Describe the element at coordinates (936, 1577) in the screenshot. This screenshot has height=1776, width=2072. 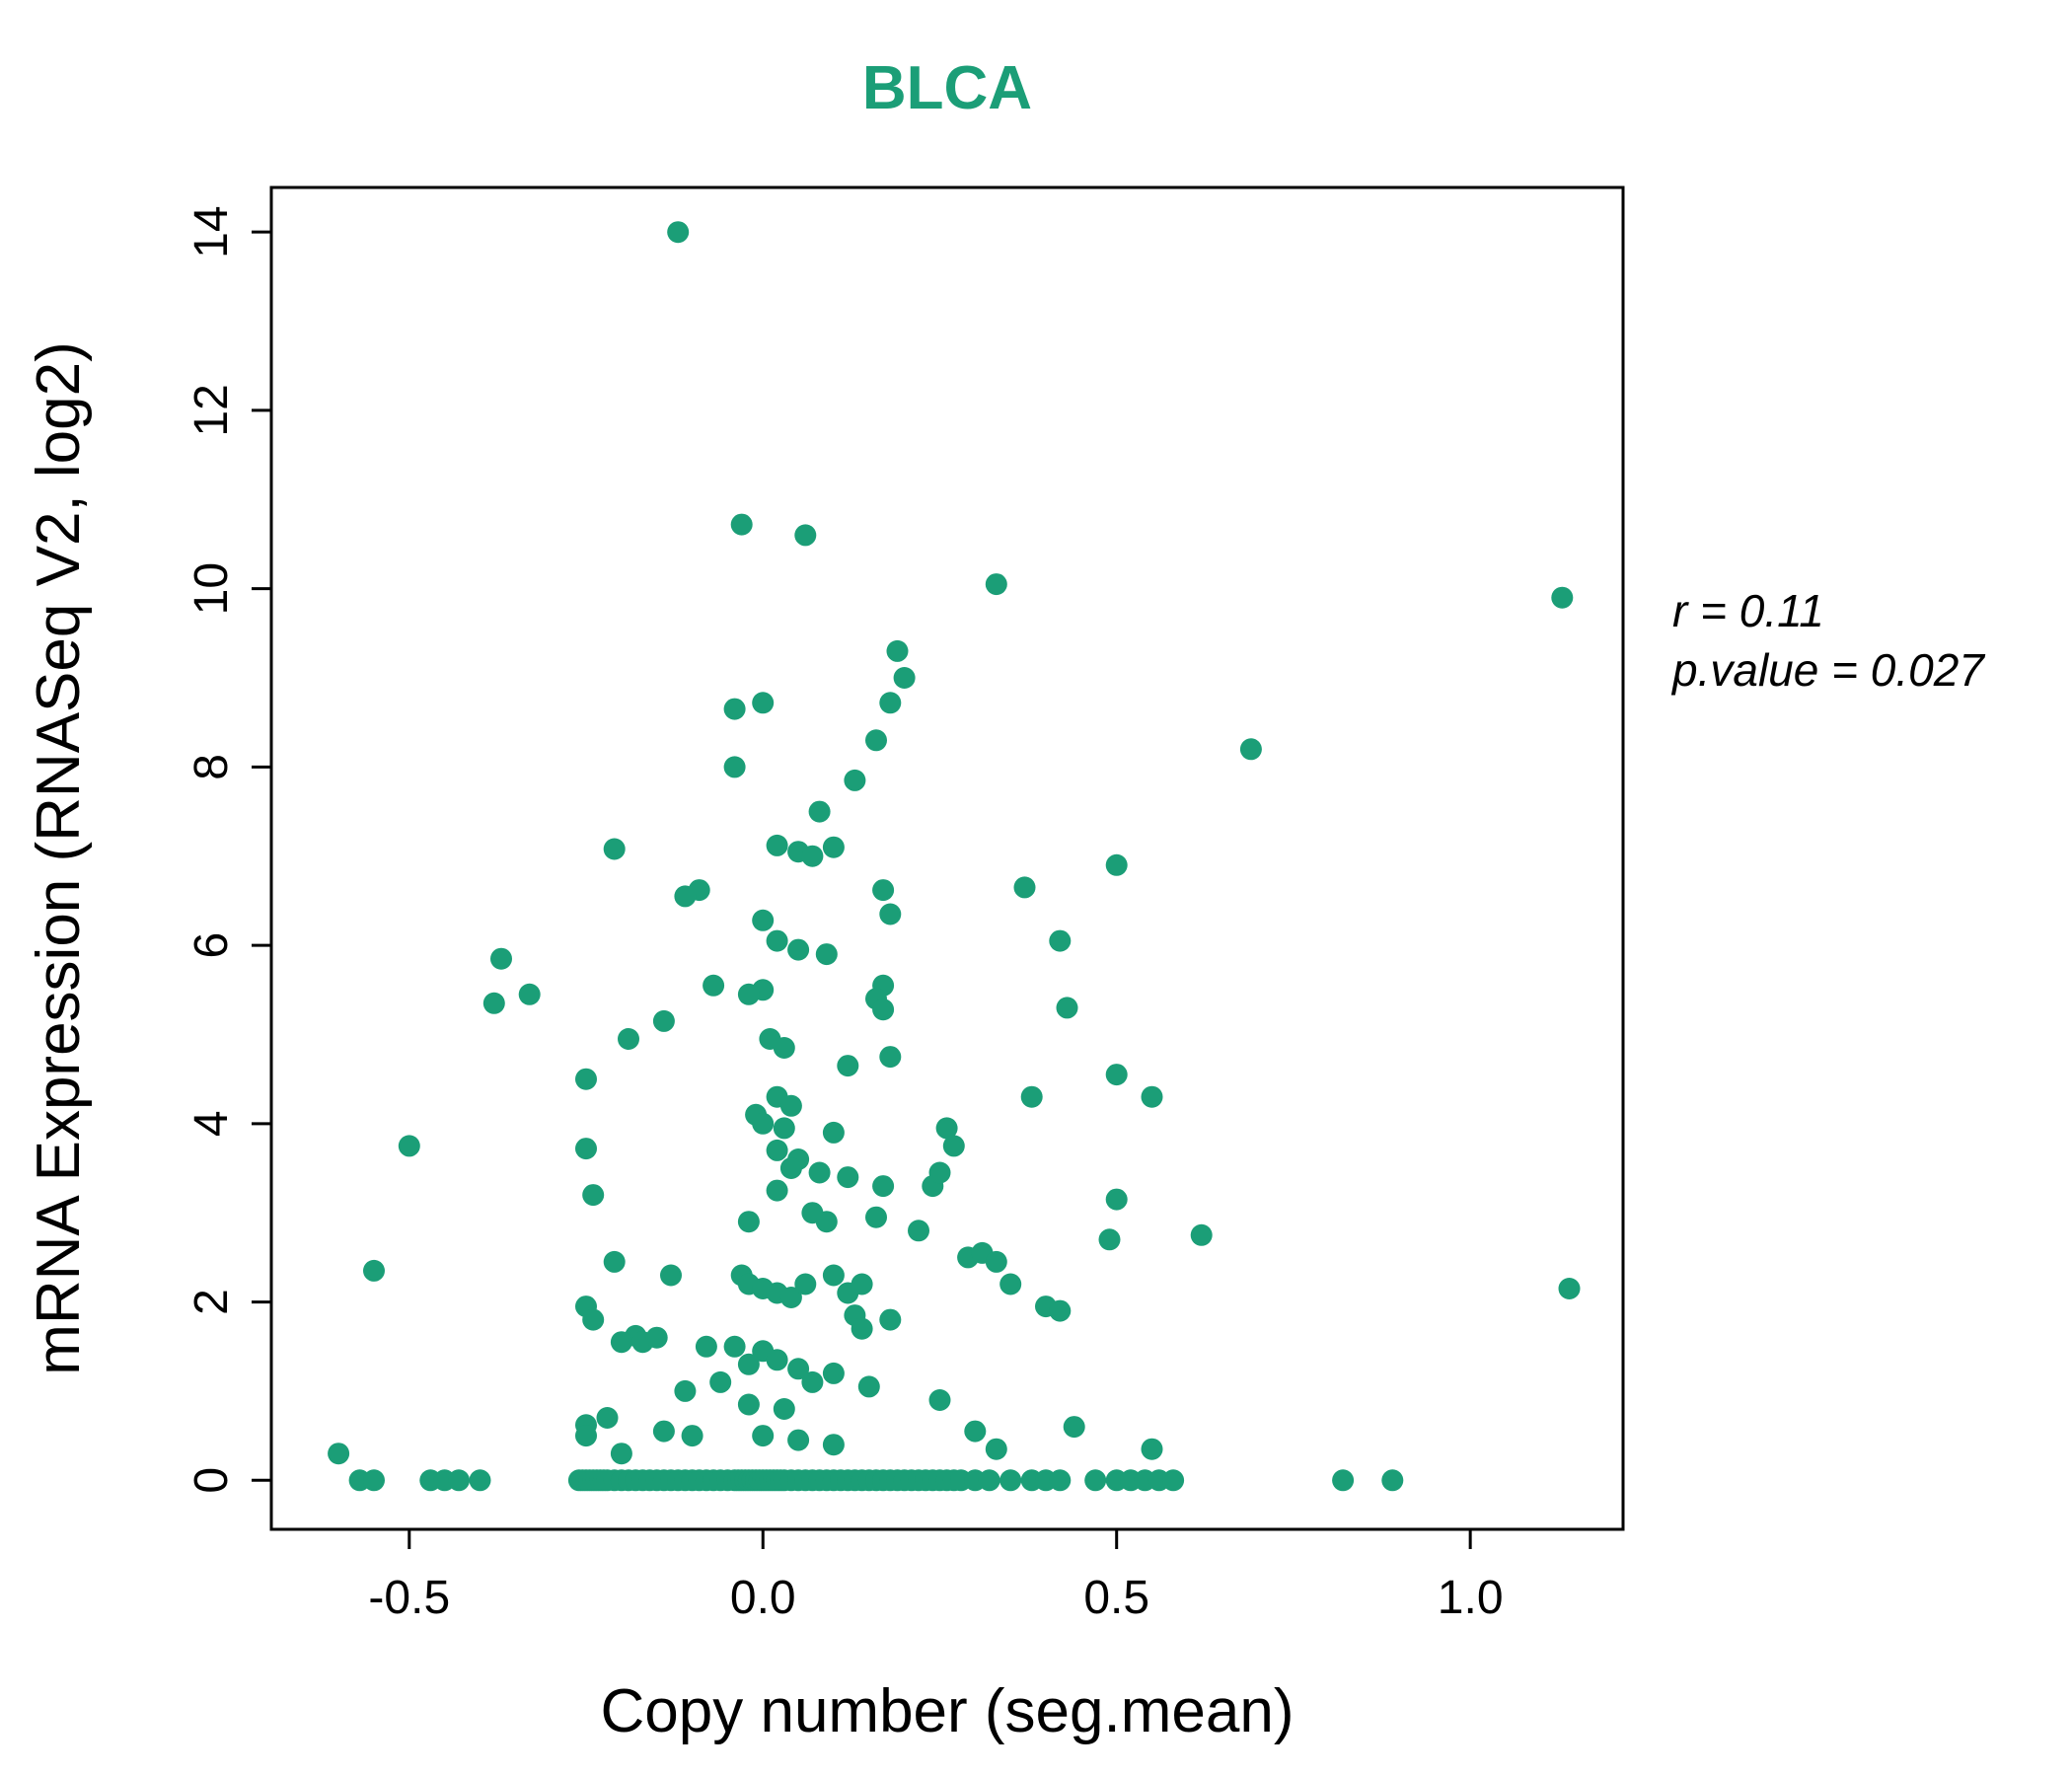
I see `x-axis-ticks: -0.5 0.0 0.5 1.0` at that location.